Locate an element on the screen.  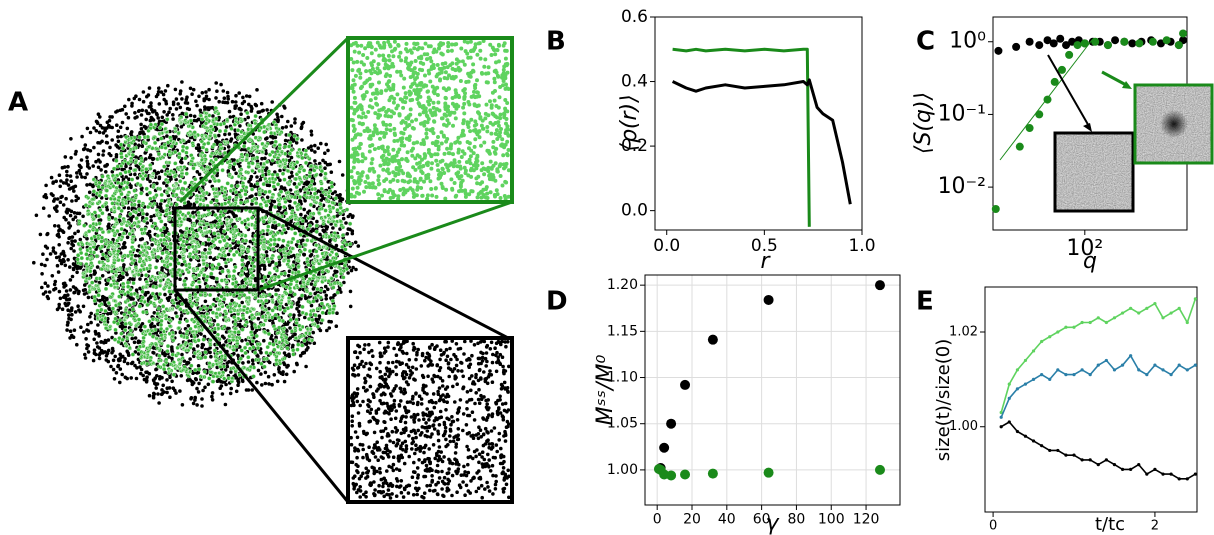
x-tick-label: 60 is located at coordinates (762, 519).